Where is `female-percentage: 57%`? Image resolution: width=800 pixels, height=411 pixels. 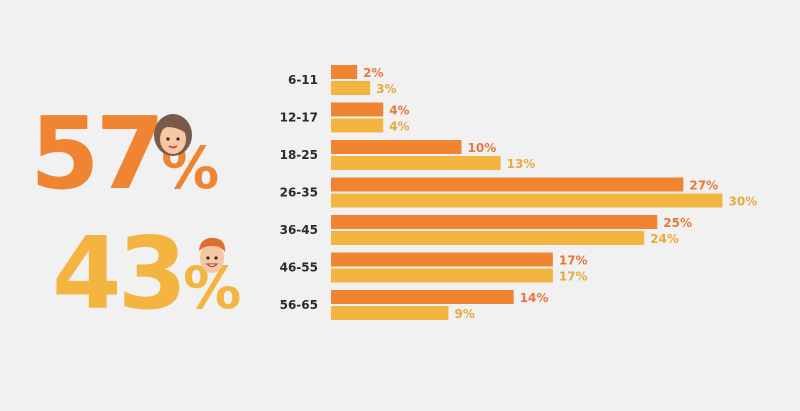 female-percentage: 57% is located at coordinates (124, 154).